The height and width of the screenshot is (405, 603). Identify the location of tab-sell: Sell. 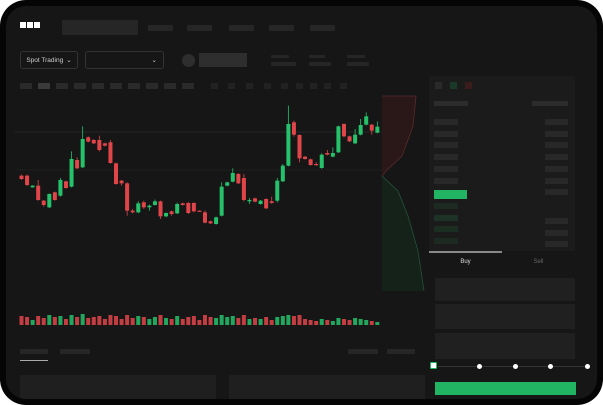
(538, 262).